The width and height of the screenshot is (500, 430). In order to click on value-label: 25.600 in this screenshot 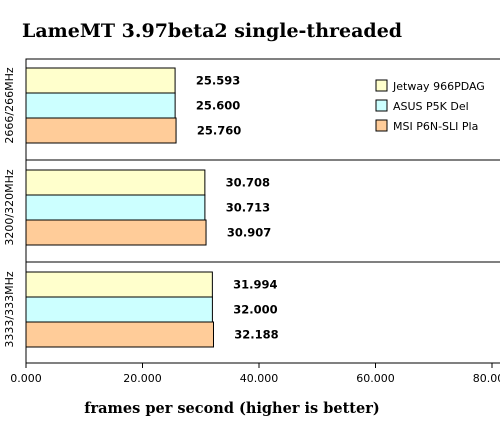, I will do `click(218, 106)`.